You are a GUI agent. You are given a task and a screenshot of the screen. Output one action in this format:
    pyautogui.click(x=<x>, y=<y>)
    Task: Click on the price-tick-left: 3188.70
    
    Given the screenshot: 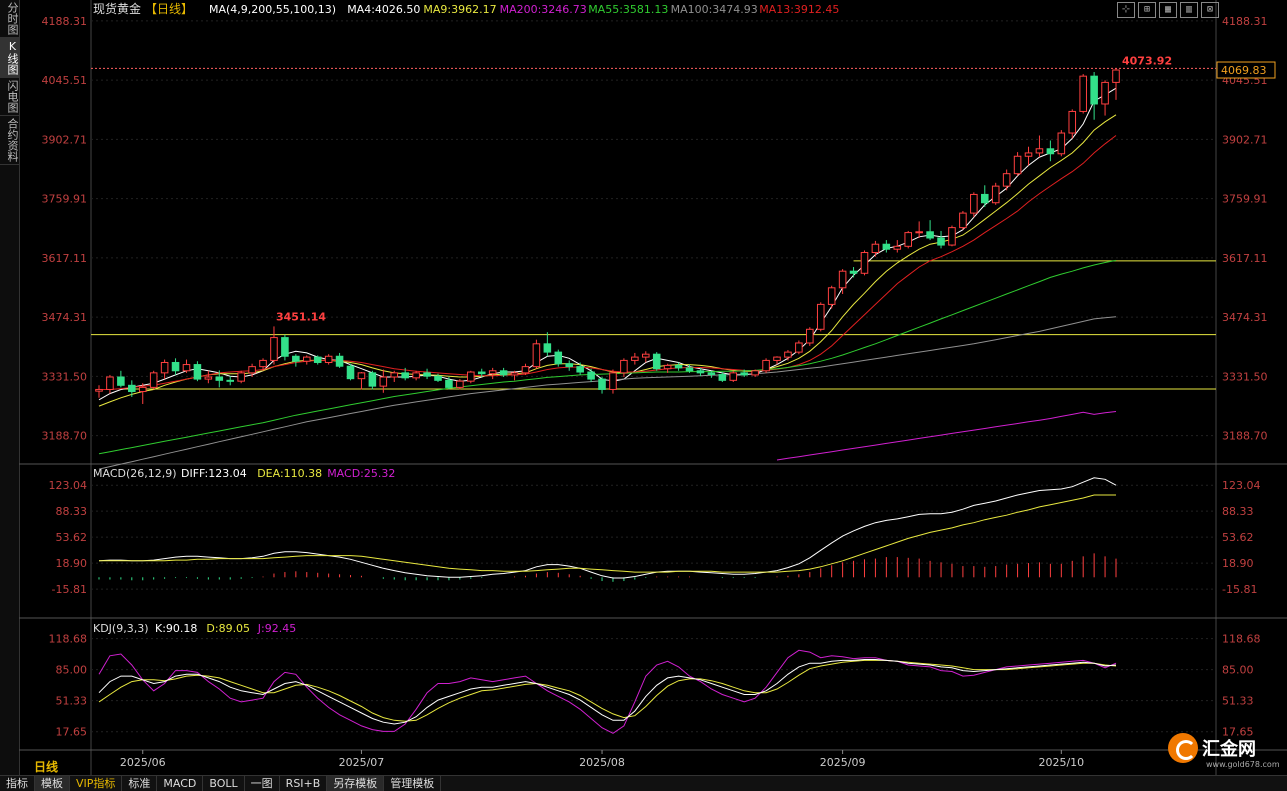 What is the action you would take?
    pyautogui.click(x=65, y=436)
    